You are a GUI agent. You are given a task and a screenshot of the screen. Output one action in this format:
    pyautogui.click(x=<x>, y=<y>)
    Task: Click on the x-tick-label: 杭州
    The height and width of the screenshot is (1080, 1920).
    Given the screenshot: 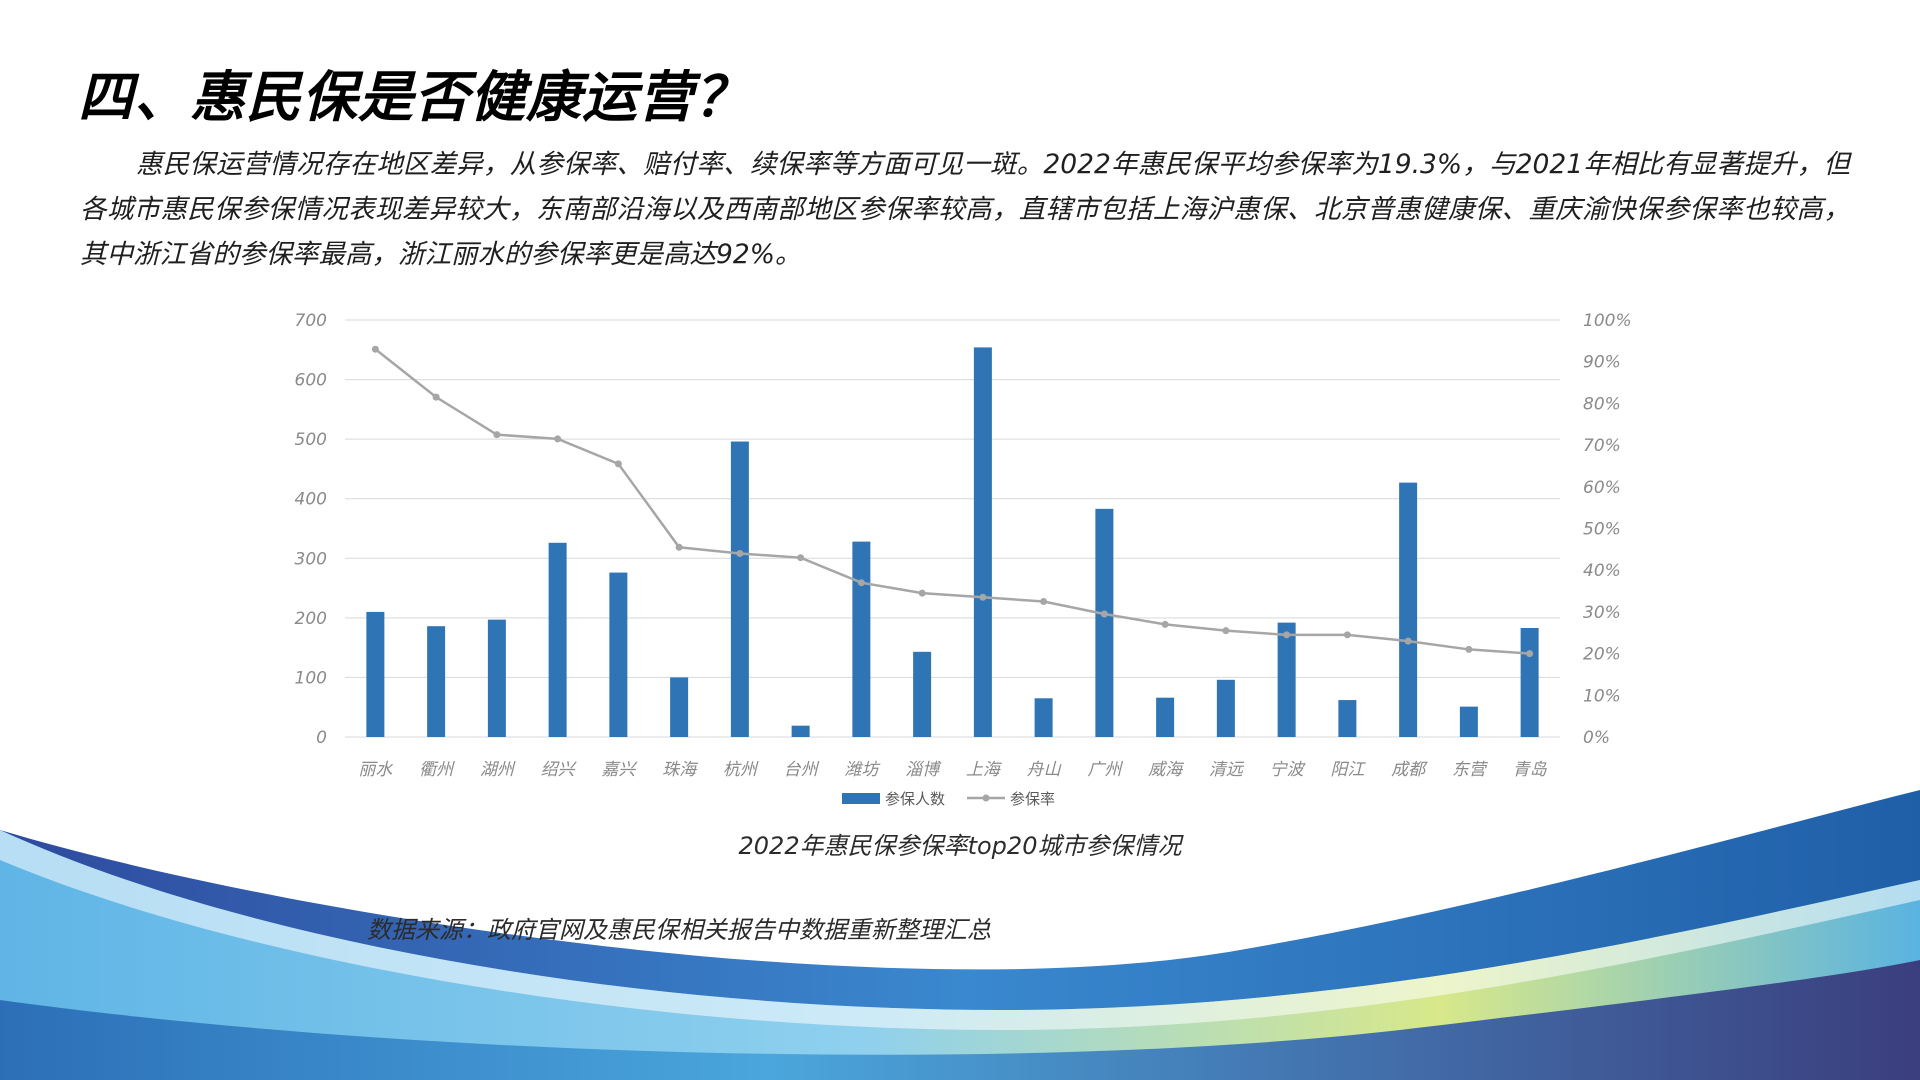 What is the action you would take?
    pyautogui.click(x=741, y=770)
    